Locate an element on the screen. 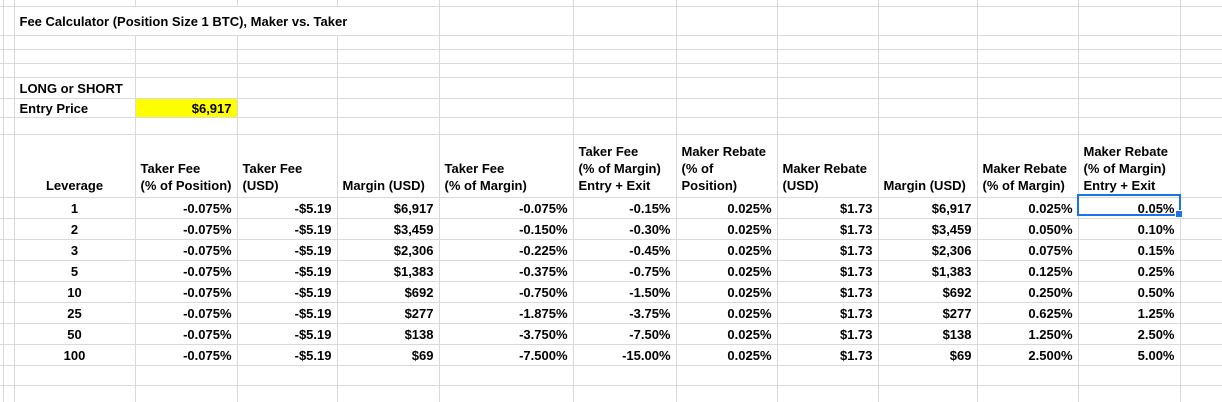 This screenshot has height=402, width=1222. fill-handle is located at coordinates (1179, 214).